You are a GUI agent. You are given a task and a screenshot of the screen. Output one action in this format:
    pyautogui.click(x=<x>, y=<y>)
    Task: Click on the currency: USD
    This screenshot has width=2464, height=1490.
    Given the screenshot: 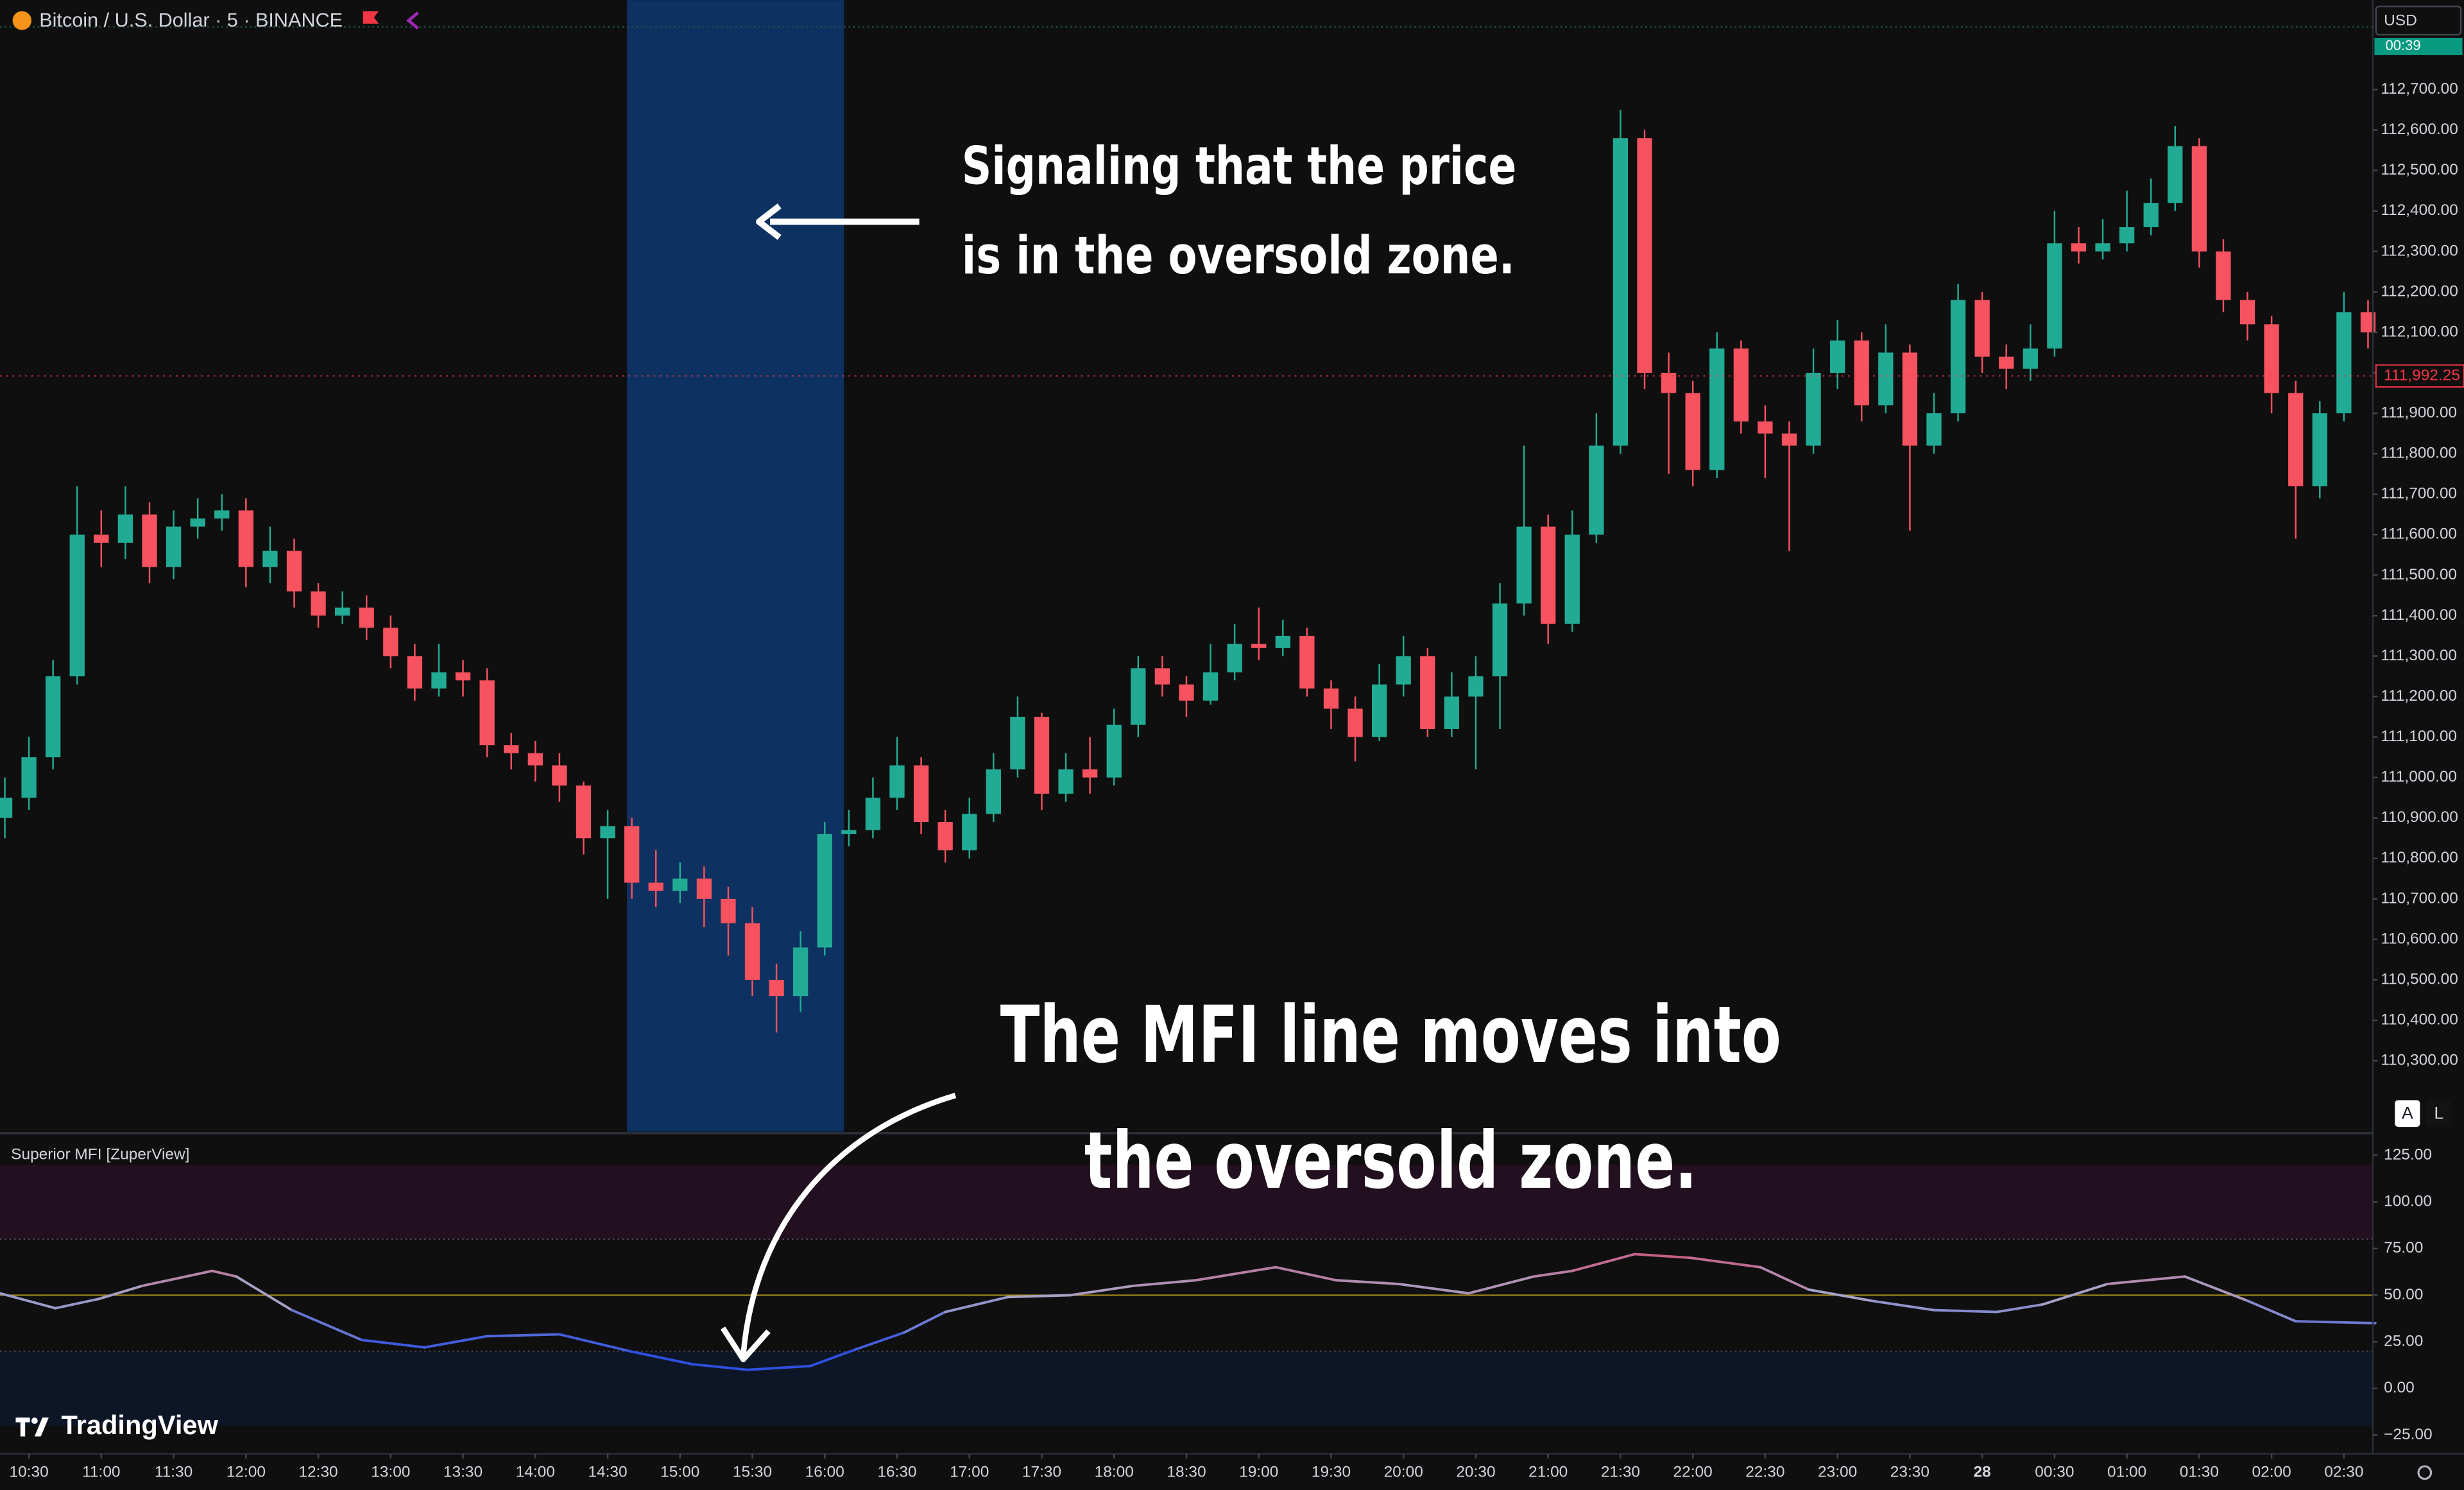 What is the action you would take?
    pyautogui.click(x=2401, y=21)
    